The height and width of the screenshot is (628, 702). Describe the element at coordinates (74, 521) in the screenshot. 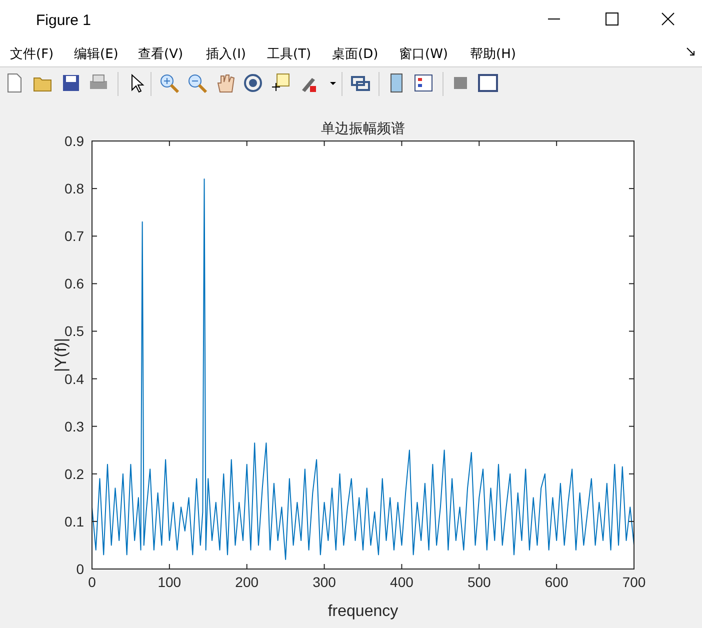

I see `y-tick-label: 0.1` at that location.